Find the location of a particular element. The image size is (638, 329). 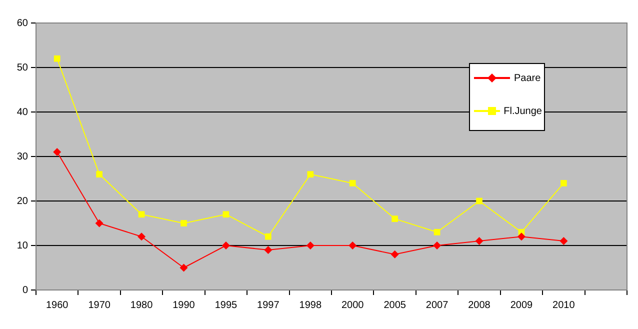

y-tick-label: 50 is located at coordinates (22, 68).